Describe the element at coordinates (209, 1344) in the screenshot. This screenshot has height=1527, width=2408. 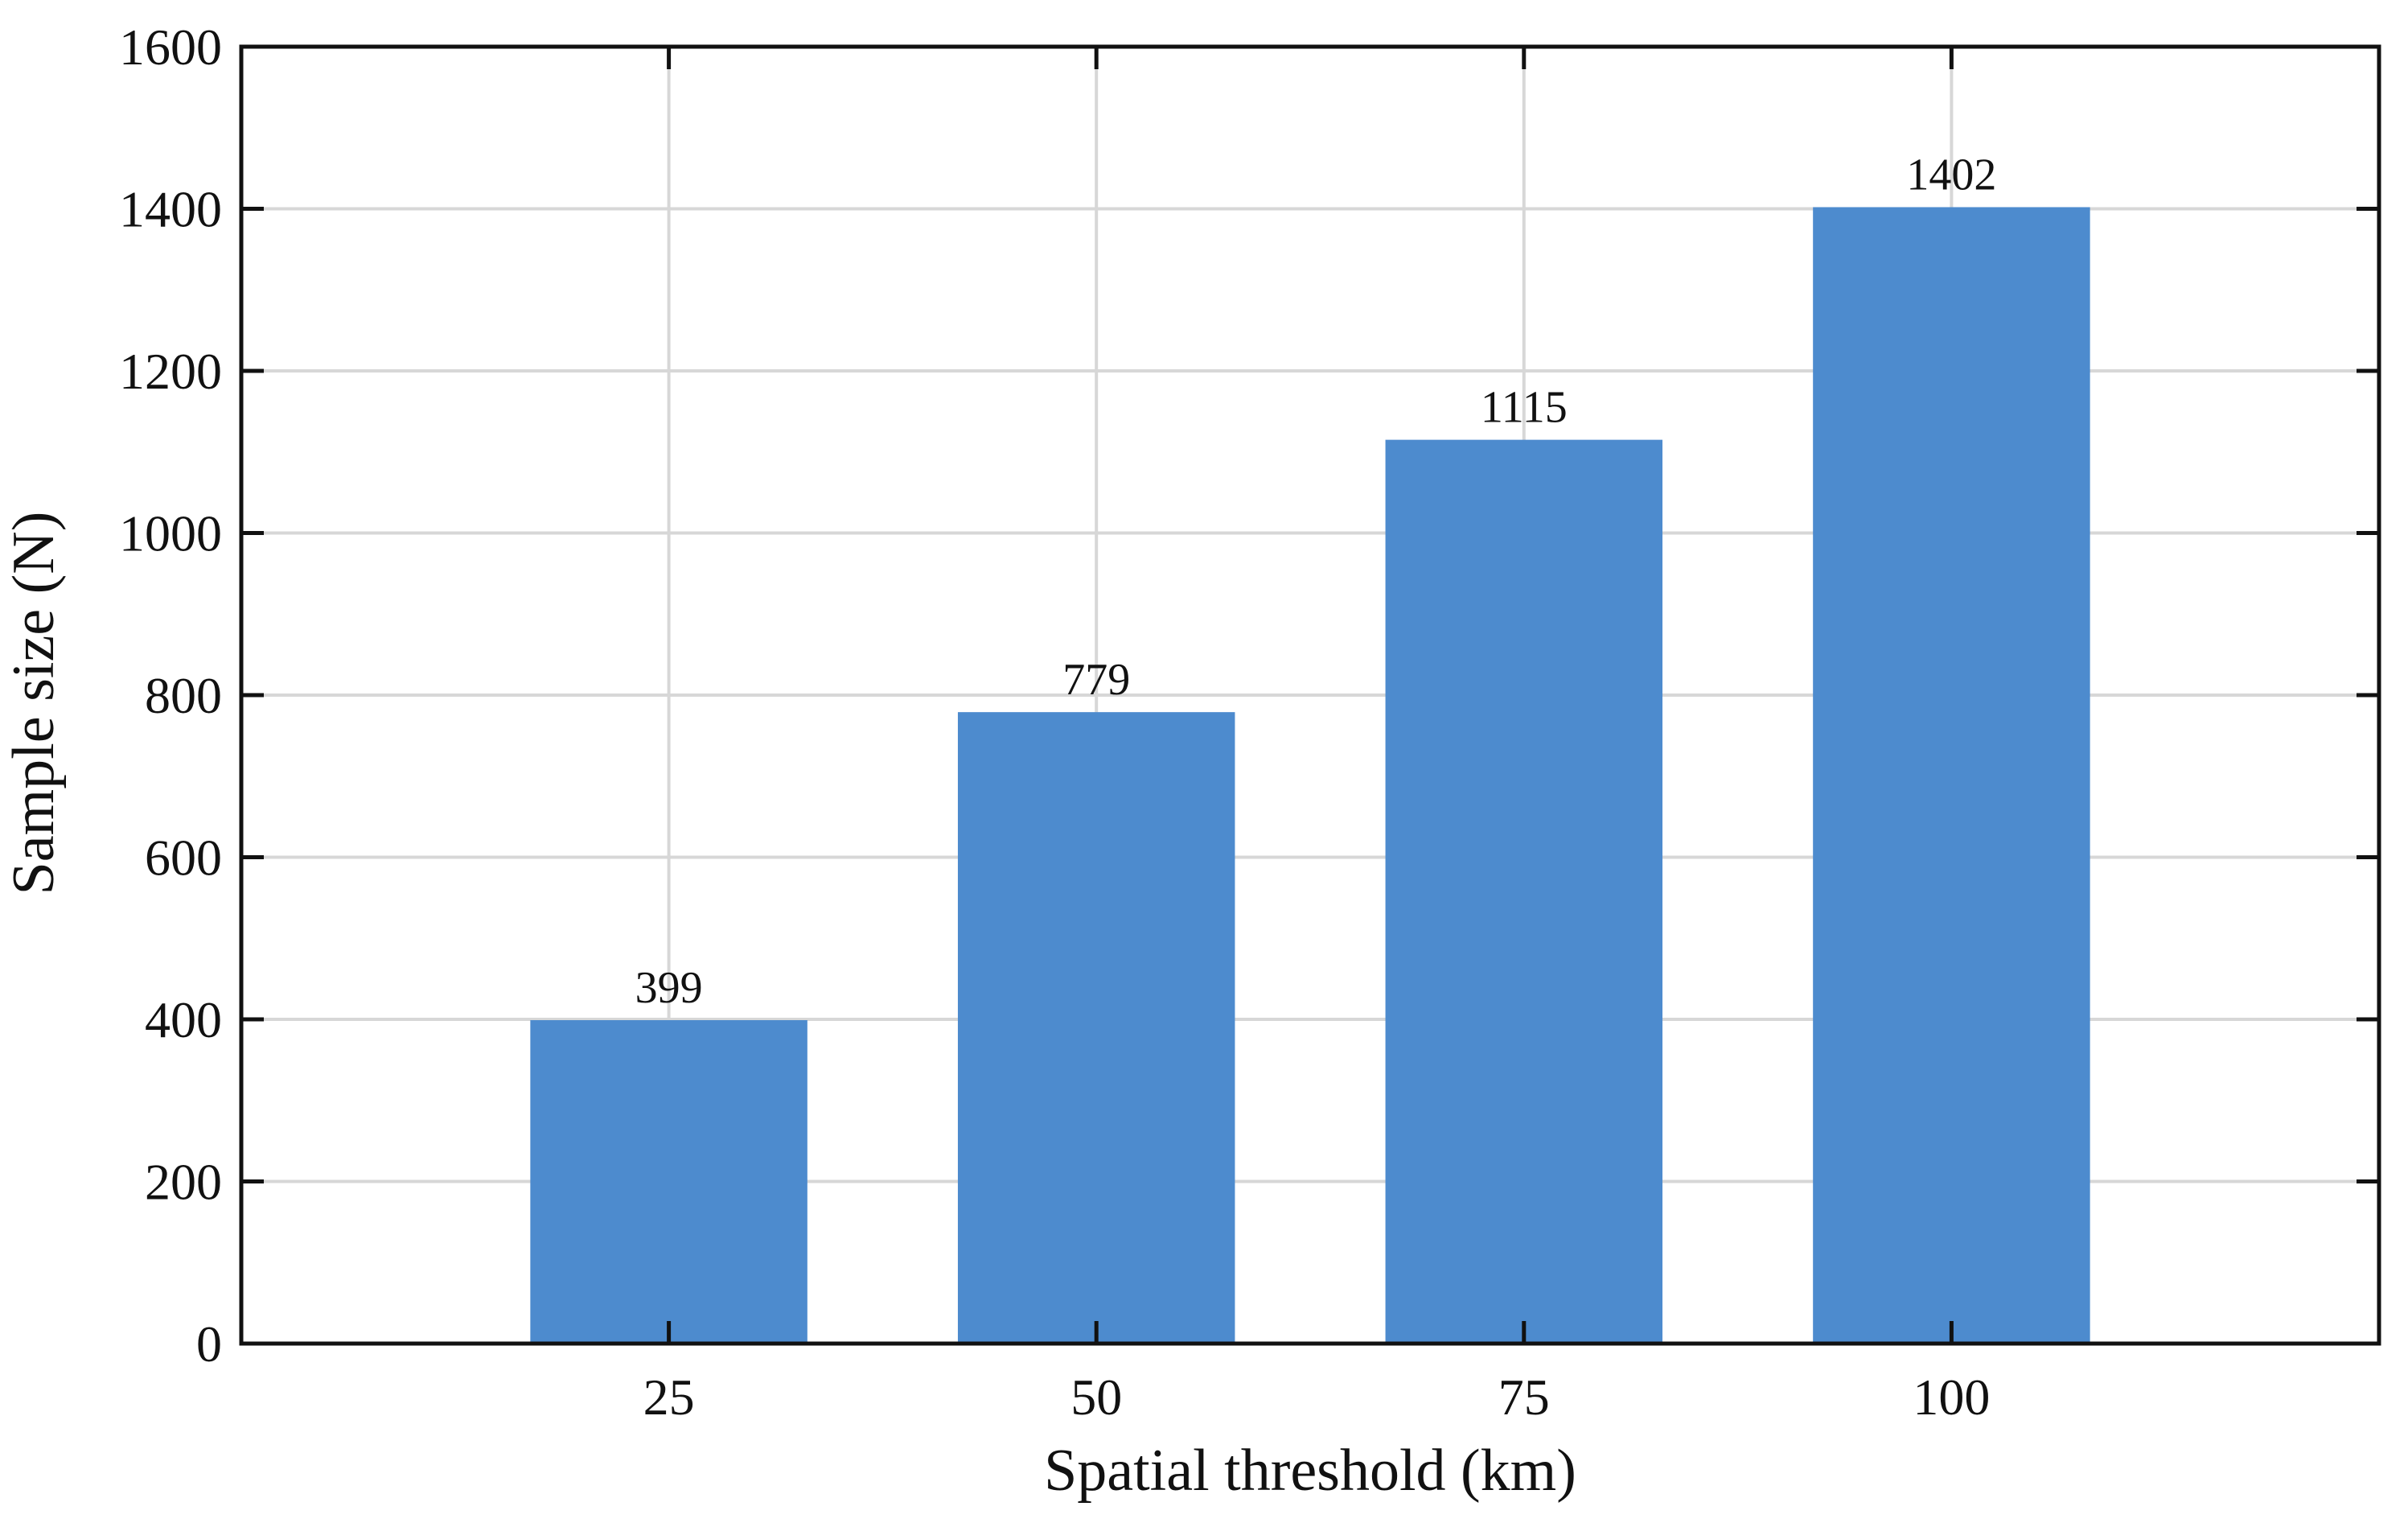
I see `y-tick-label-0: 0` at that location.